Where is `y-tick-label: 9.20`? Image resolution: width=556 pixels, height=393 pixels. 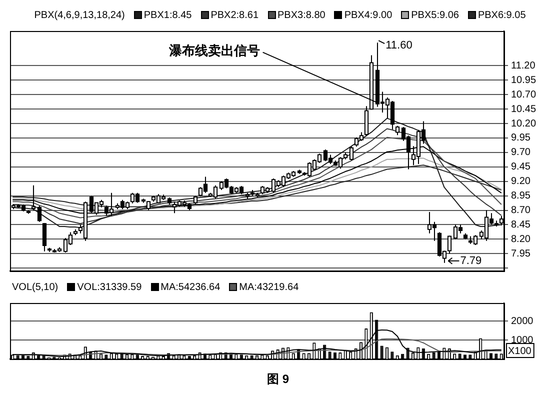
y-tick-label: 9.20 is located at coordinates (521, 182).